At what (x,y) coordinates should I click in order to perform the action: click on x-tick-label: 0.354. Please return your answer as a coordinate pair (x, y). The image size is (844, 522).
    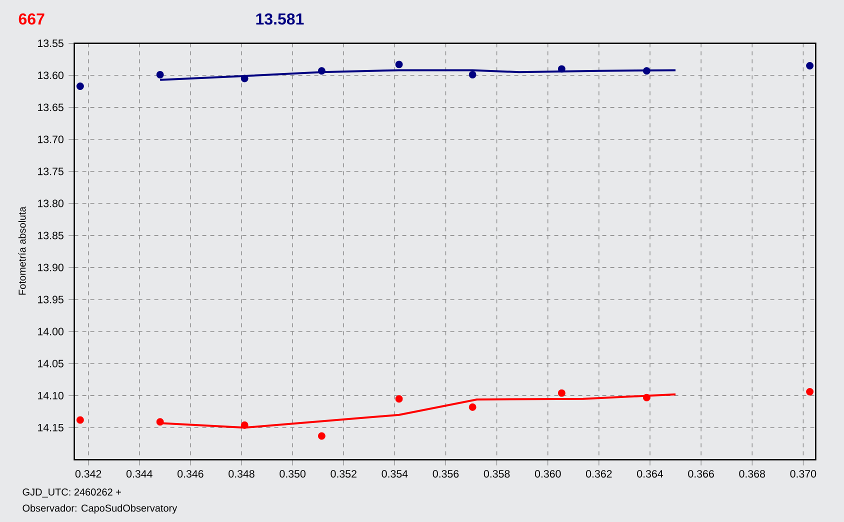
    Looking at the image, I should click on (395, 474).